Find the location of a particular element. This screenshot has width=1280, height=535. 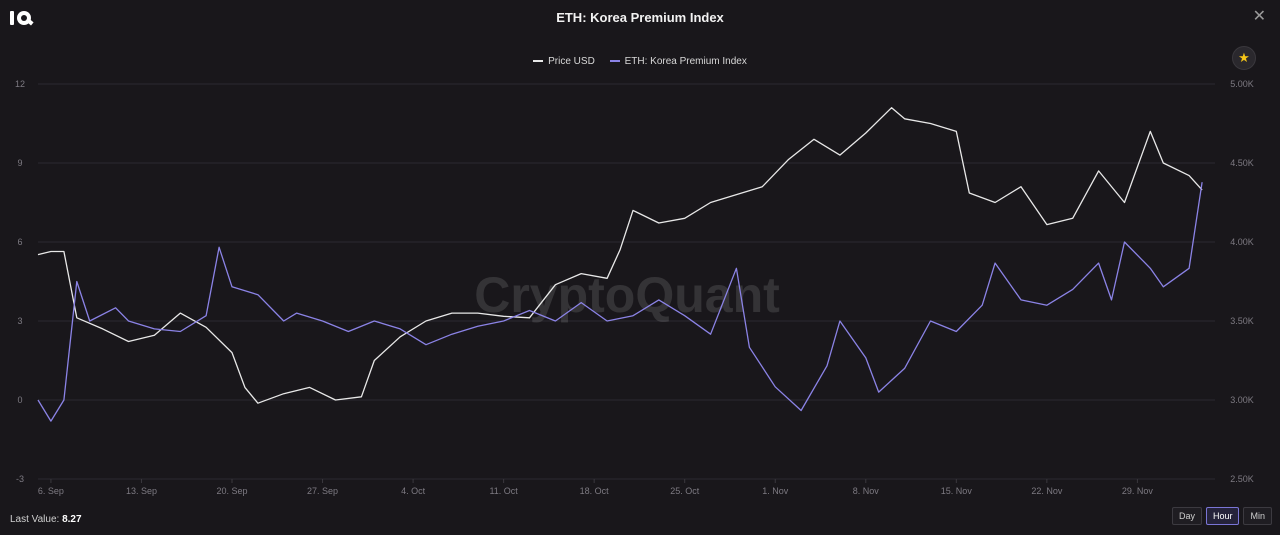

legend-swatch-price is located at coordinates (538, 61).